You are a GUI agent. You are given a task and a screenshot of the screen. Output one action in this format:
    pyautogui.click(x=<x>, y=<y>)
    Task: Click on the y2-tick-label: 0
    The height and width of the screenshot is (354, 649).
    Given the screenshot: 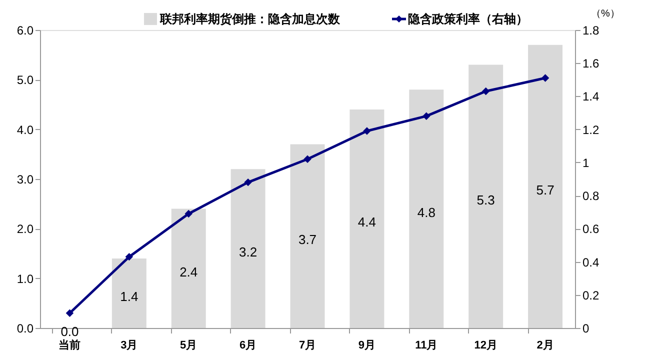 What is the action you would take?
    pyautogui.click(x=586, y=329)
    